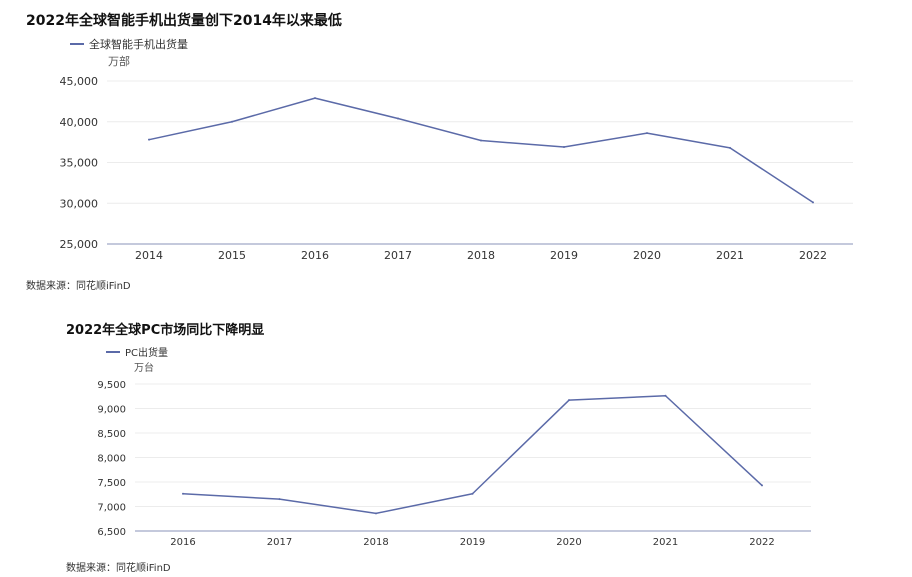  Describe the element at coordinates (111, 532) in the screenshot. I see `chart-2-y-tick-label: 6,500` at that location.